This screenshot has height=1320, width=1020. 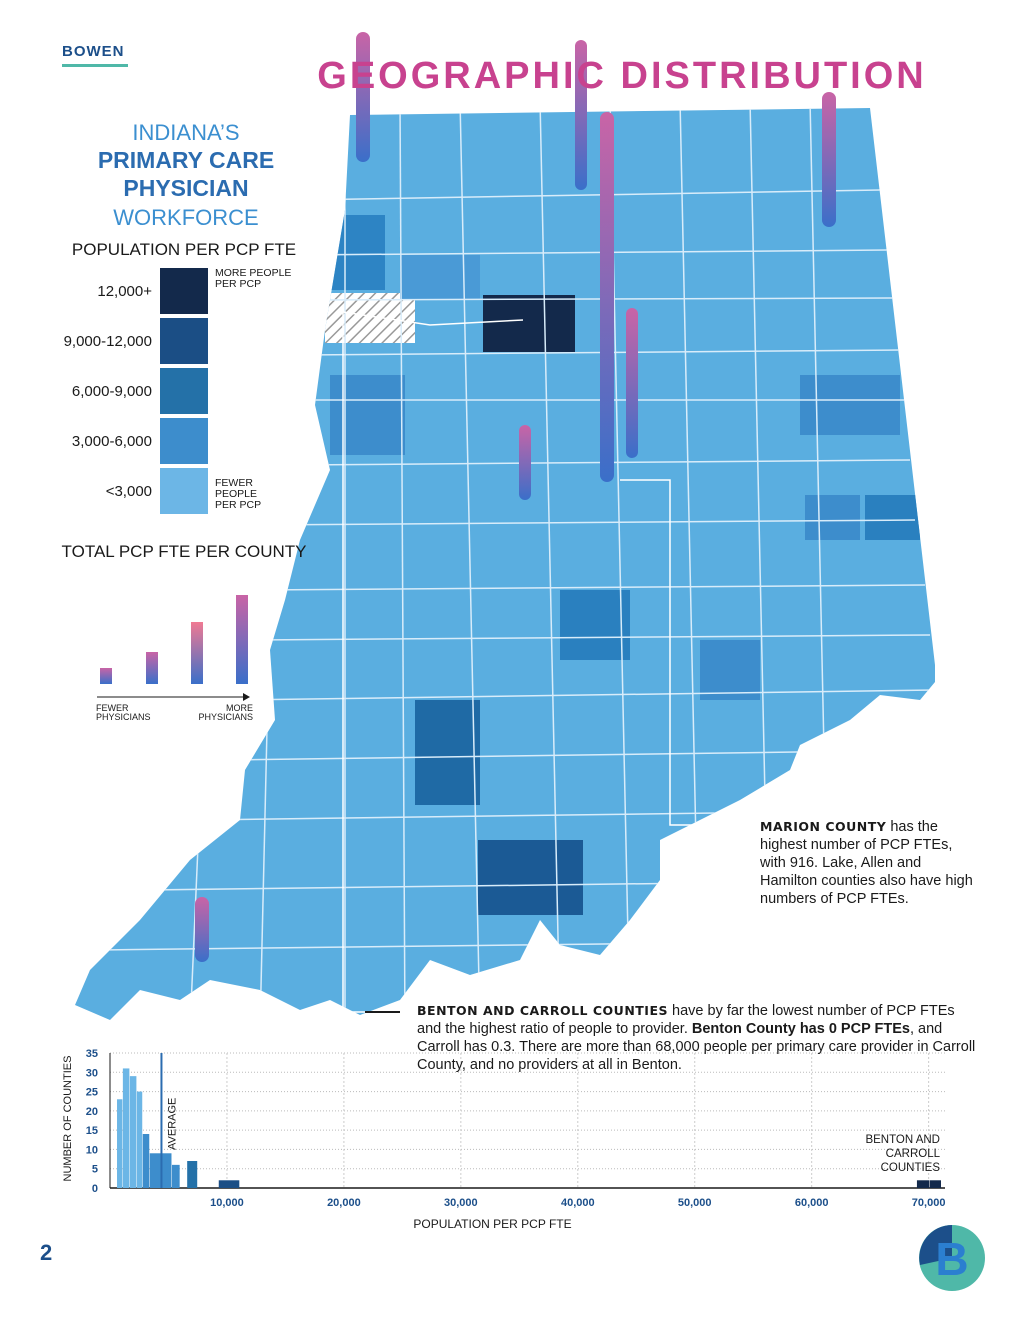 I want to click on fte-legend-bars, so click(x=174, y=639).